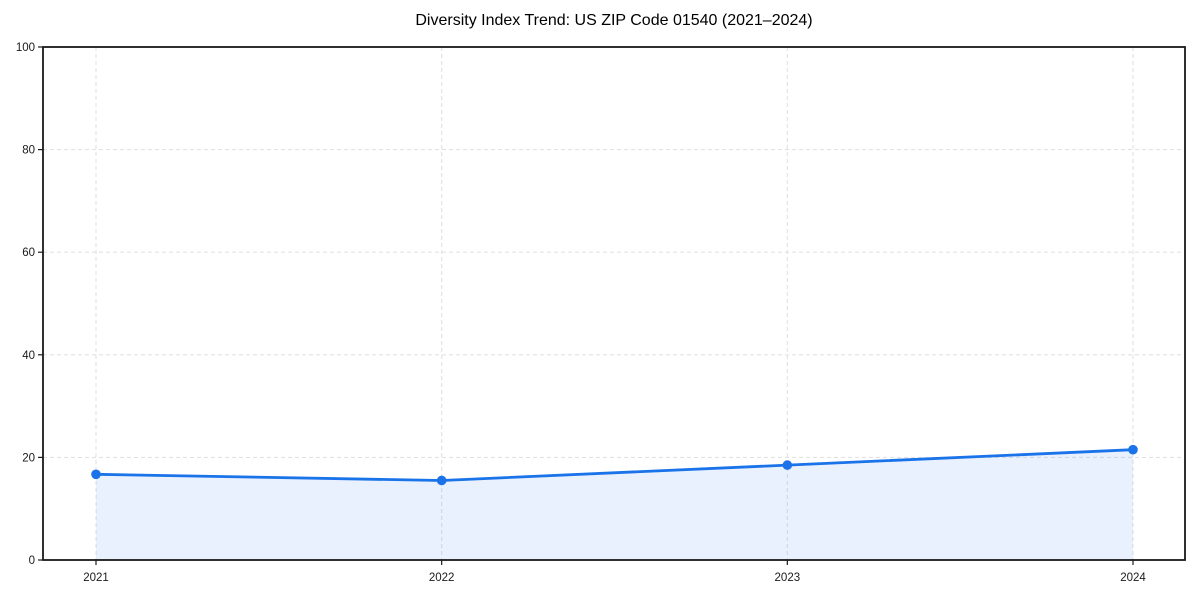  I want to click on y-tick-label-40: 40, so click(28, 356).